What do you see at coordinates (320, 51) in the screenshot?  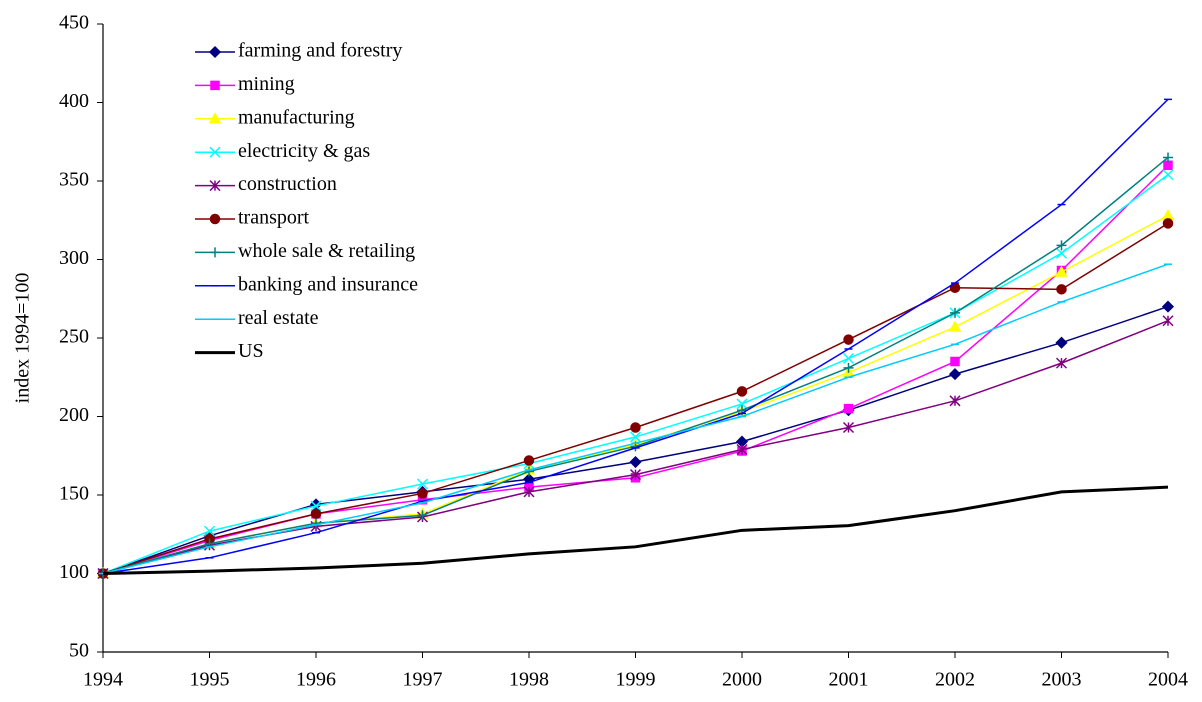 I see `legend-label: farming and forestry` at bounding box center [320, 51].